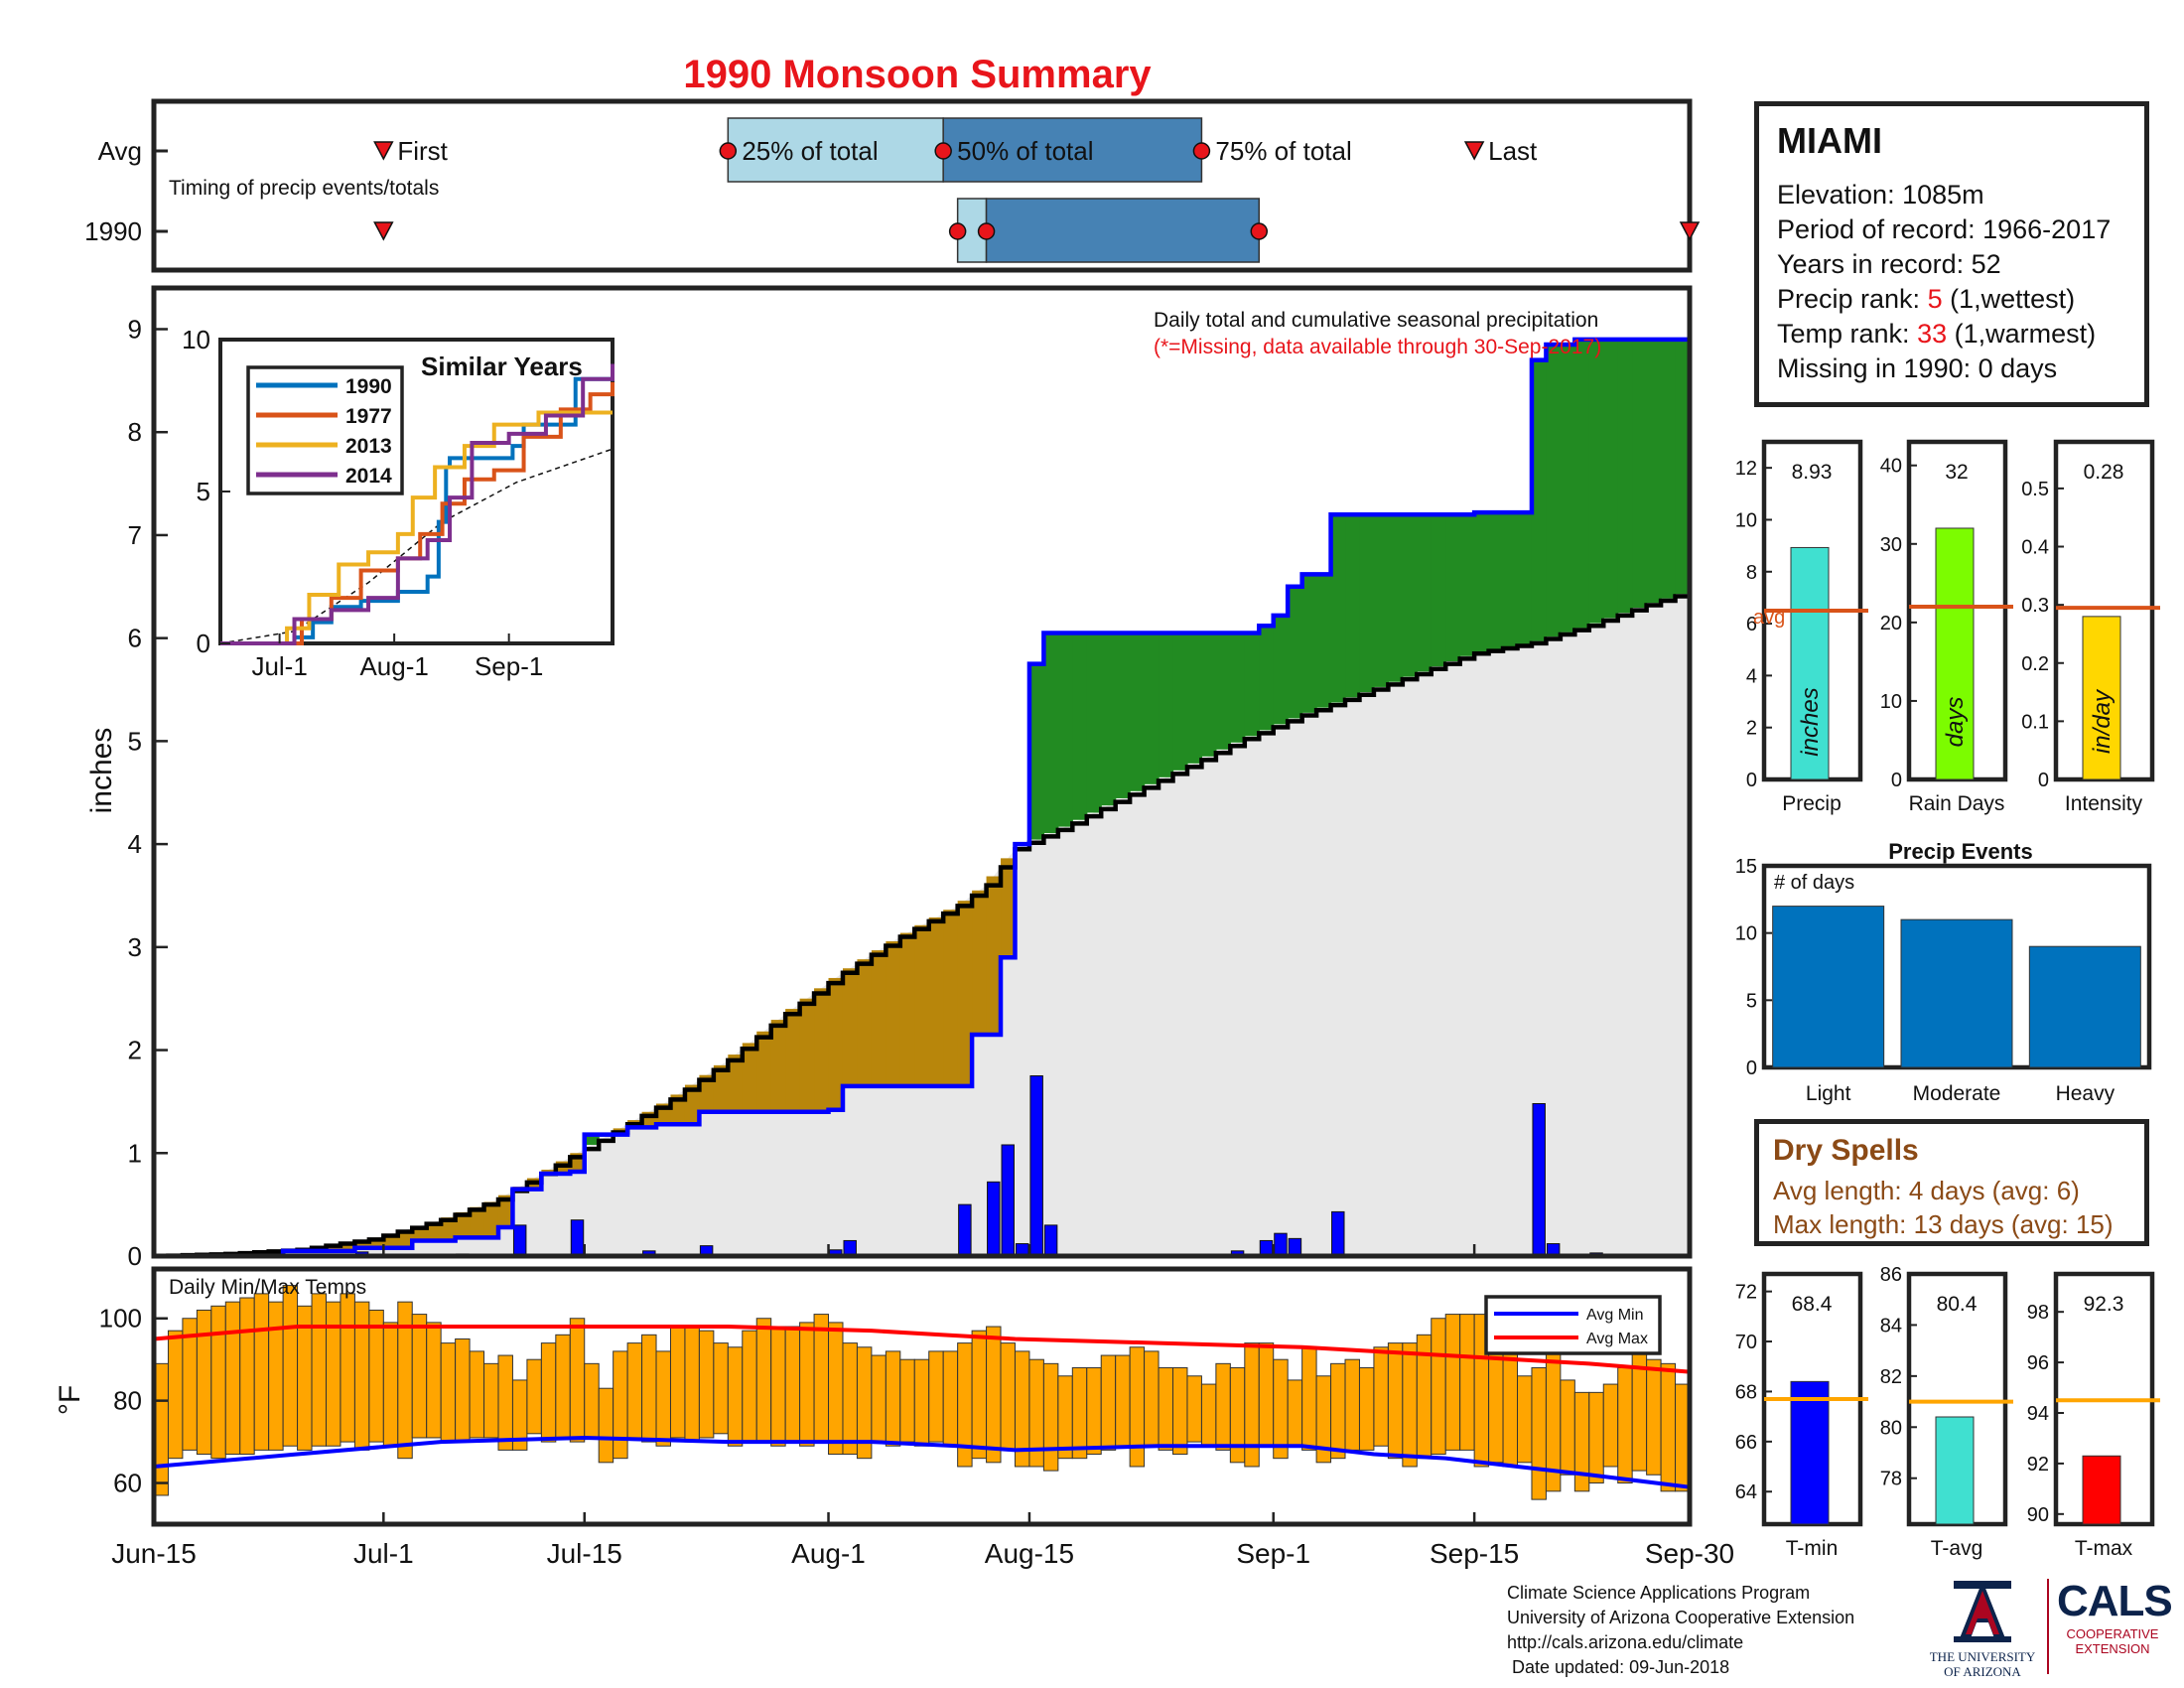 The width and height of the screenshot is (2184, 1688). I want to click on seasonal-total-ytick-label: 20, so click(1891, 623).